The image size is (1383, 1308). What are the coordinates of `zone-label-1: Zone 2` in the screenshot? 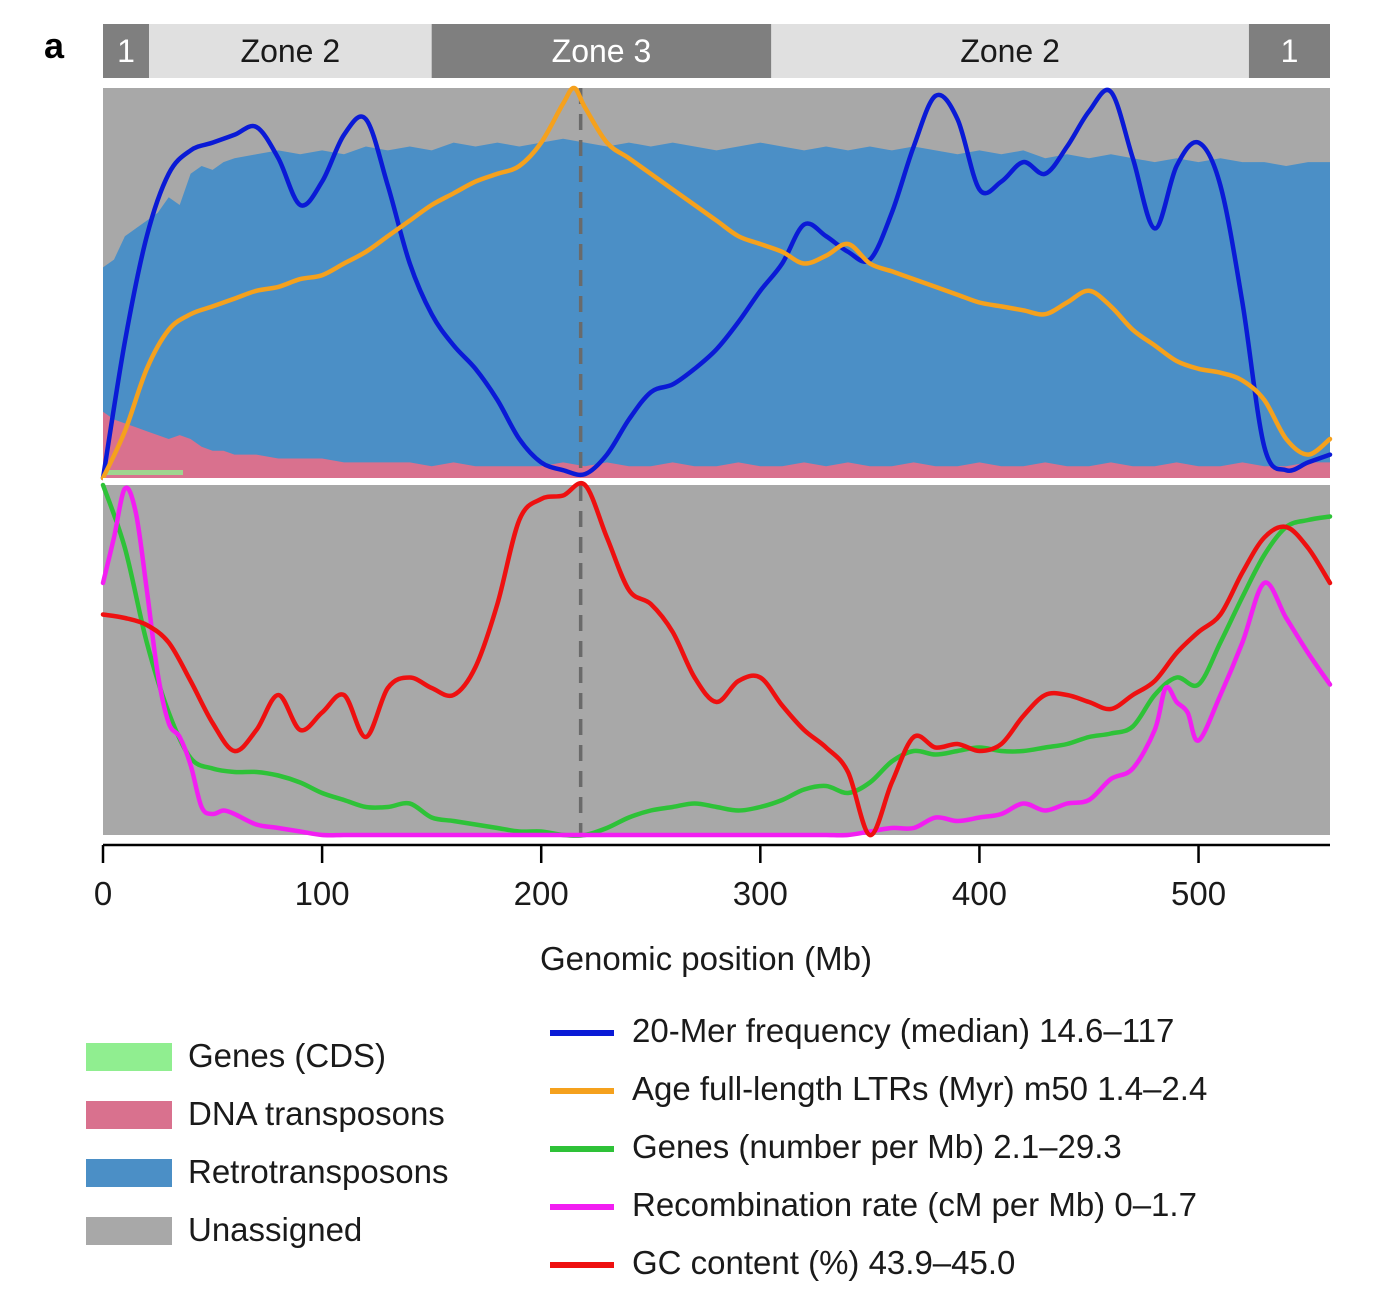 It's located at (291, 51).